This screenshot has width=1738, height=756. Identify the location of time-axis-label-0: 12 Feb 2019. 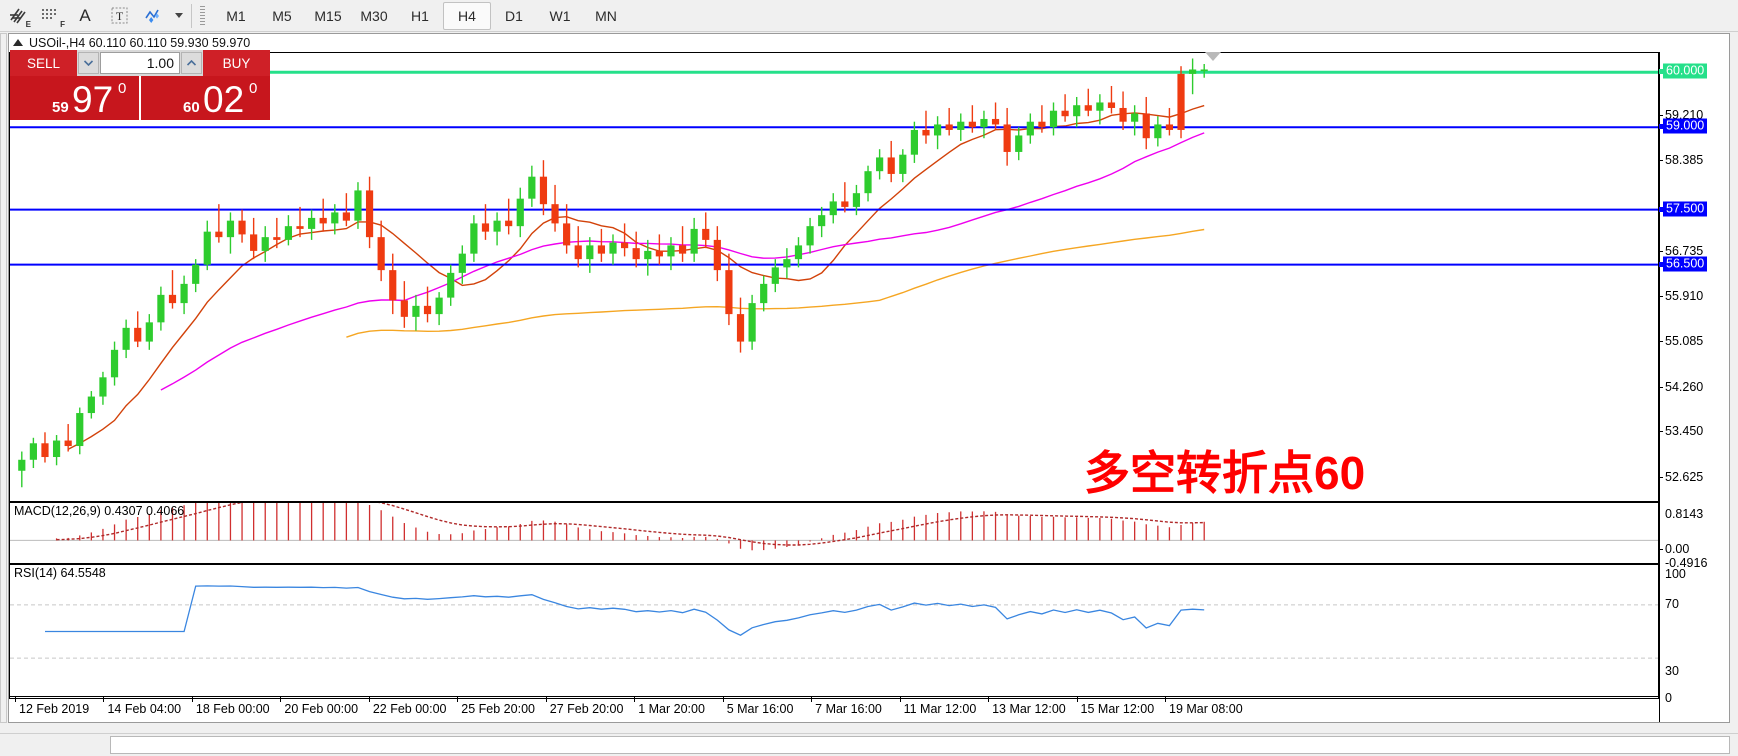
(54, 709).